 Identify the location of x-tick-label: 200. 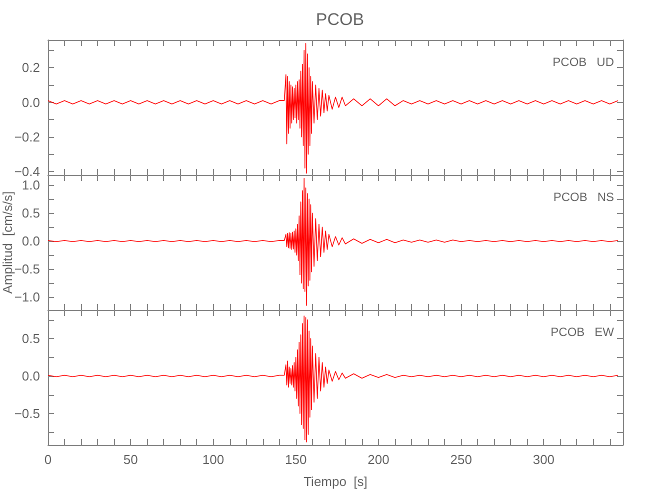
(379, 459).